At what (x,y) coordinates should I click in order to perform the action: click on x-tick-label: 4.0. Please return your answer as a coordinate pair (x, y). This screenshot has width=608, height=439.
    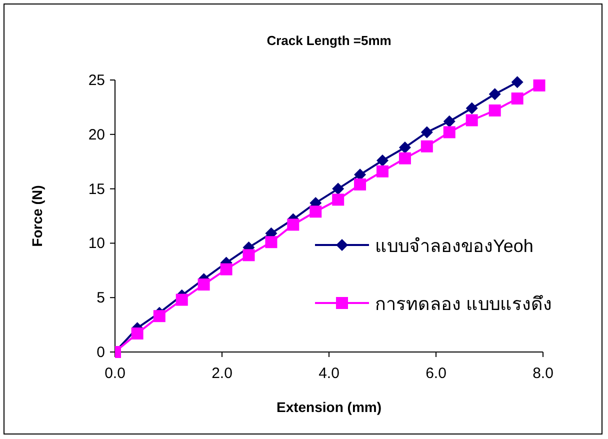
    Looking at the image, I should click on (329, 373).